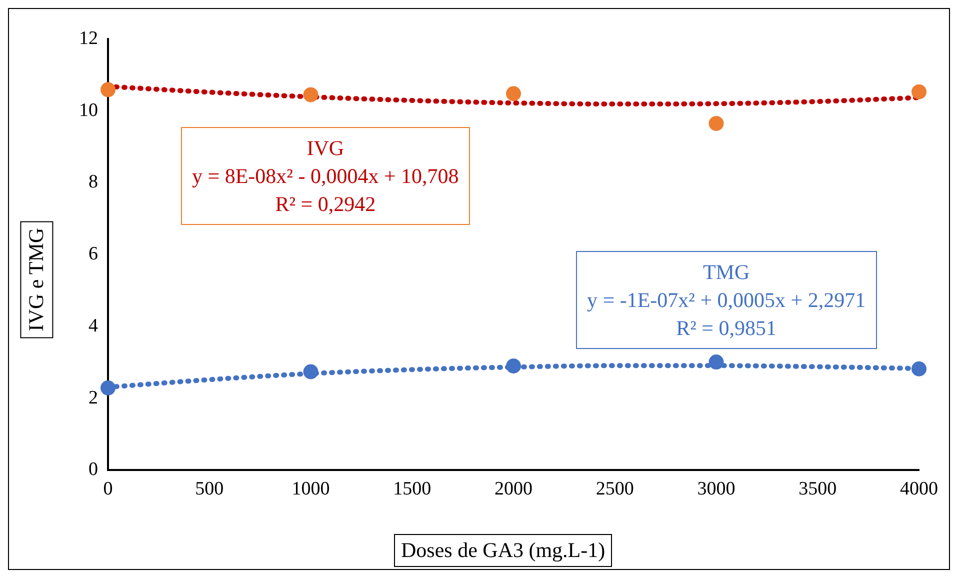 This screenshot has height=580, width=959. Describe the element at coordinates (108, 489) in the screenshot. I see `x-tick-label: 0` at that location.